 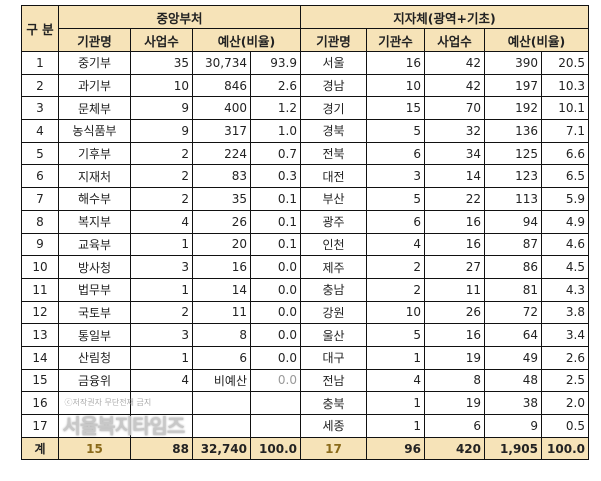 What do you see at coordinates (565, 131) in the screenshot?
I see `local-ratio-cell: 7.1` at bounding box center [565, 131].